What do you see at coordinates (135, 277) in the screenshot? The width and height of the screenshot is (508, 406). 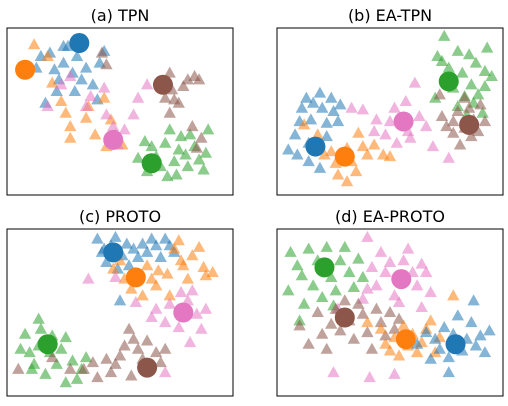 I see `centroid-orange` at bounding box center [135, 277].